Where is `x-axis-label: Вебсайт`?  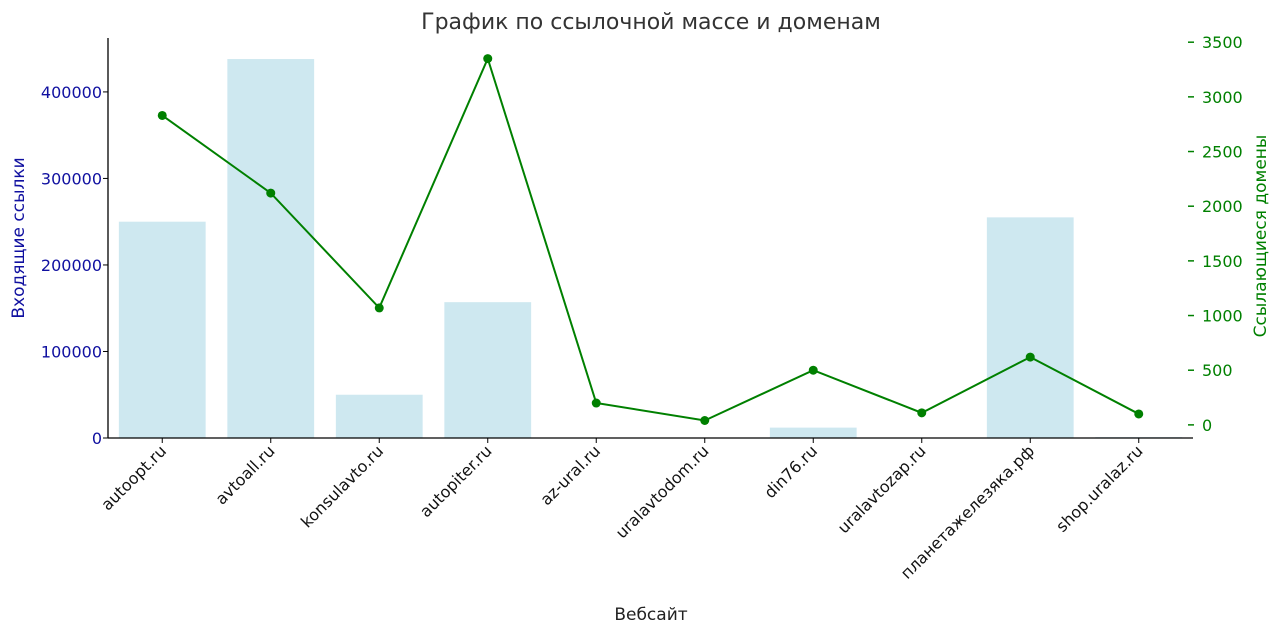
x-axis-label: Вебсайт is located at coordinates (650, 615).